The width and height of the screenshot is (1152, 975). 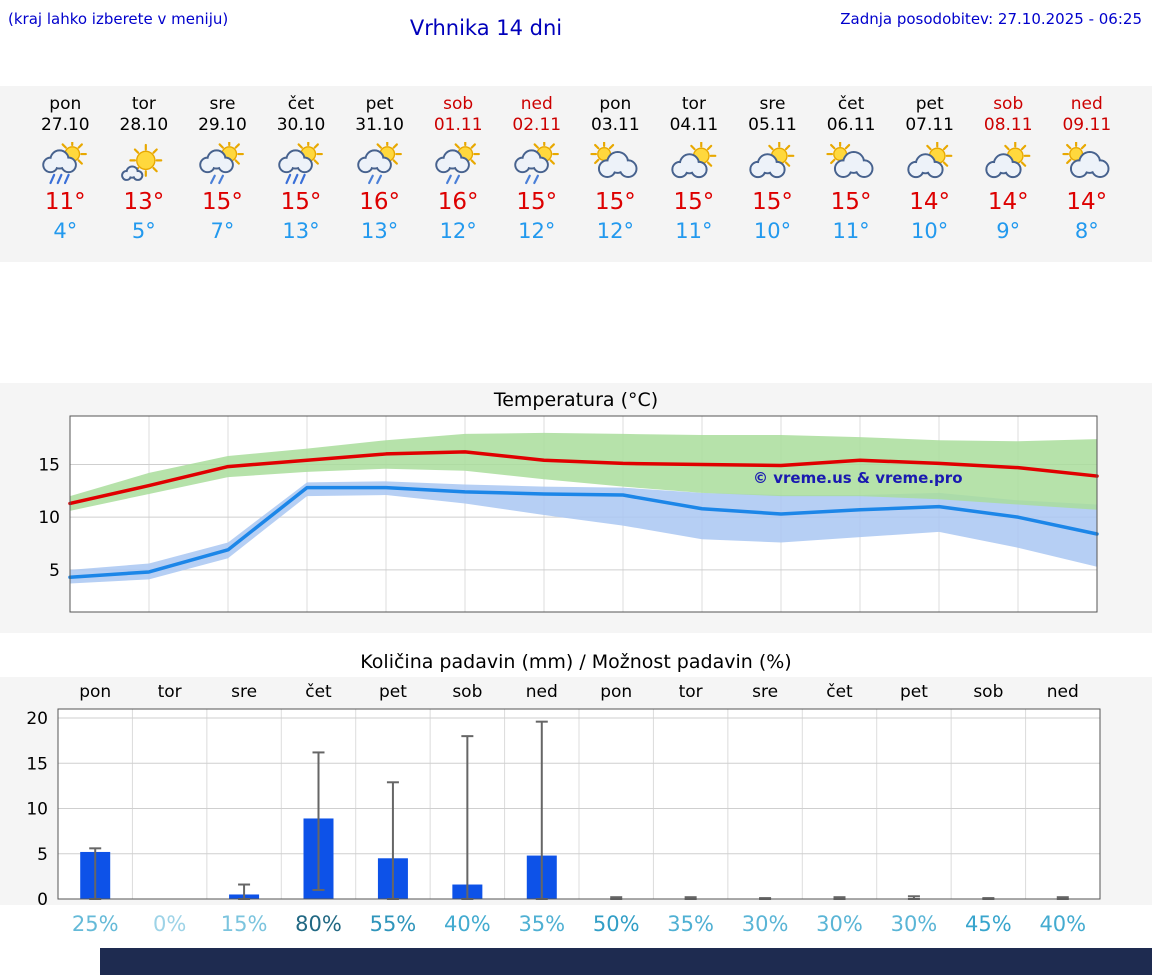 What do you see at coordinates (393, 924) in the screenshot?
I see `precip-probability: 55%` at bounding box center [393, 924].